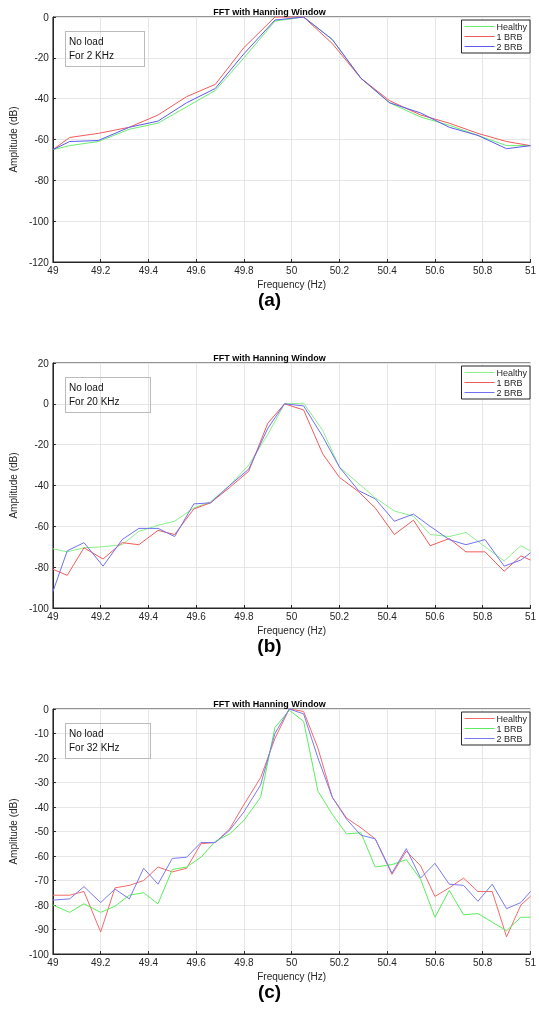 Image resolution: width=539 pixels, height=1036 pixels. What do you see at coordinates (108, 395) in the screenshot?
I see `annotation: No load For 20 KHz` at bounding box center [108, 395].